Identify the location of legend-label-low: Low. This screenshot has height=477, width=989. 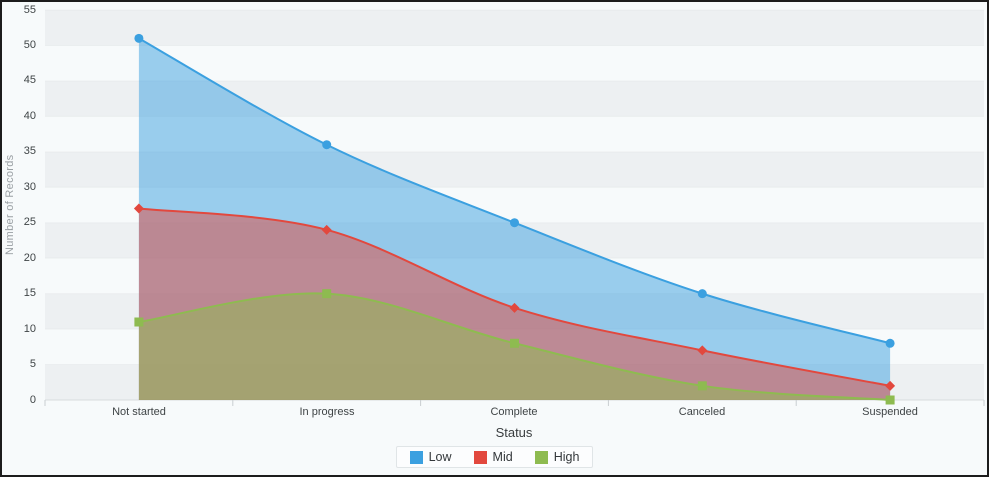
(440, 457).